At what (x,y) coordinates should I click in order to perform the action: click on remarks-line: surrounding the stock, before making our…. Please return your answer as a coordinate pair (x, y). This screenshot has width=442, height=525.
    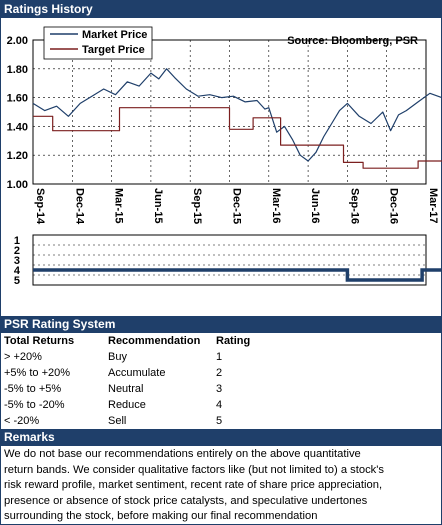
    Looking at the image, I should click on (161, 516).